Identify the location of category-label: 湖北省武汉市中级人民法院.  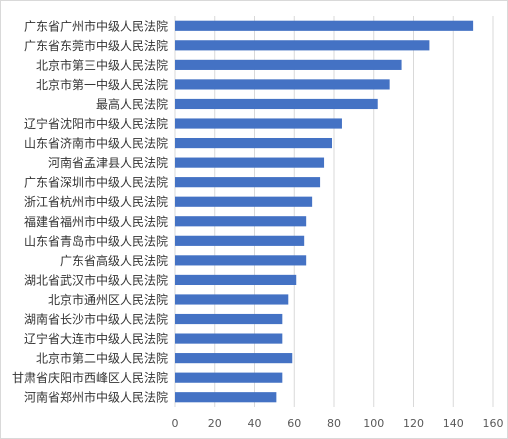
(96, 279).